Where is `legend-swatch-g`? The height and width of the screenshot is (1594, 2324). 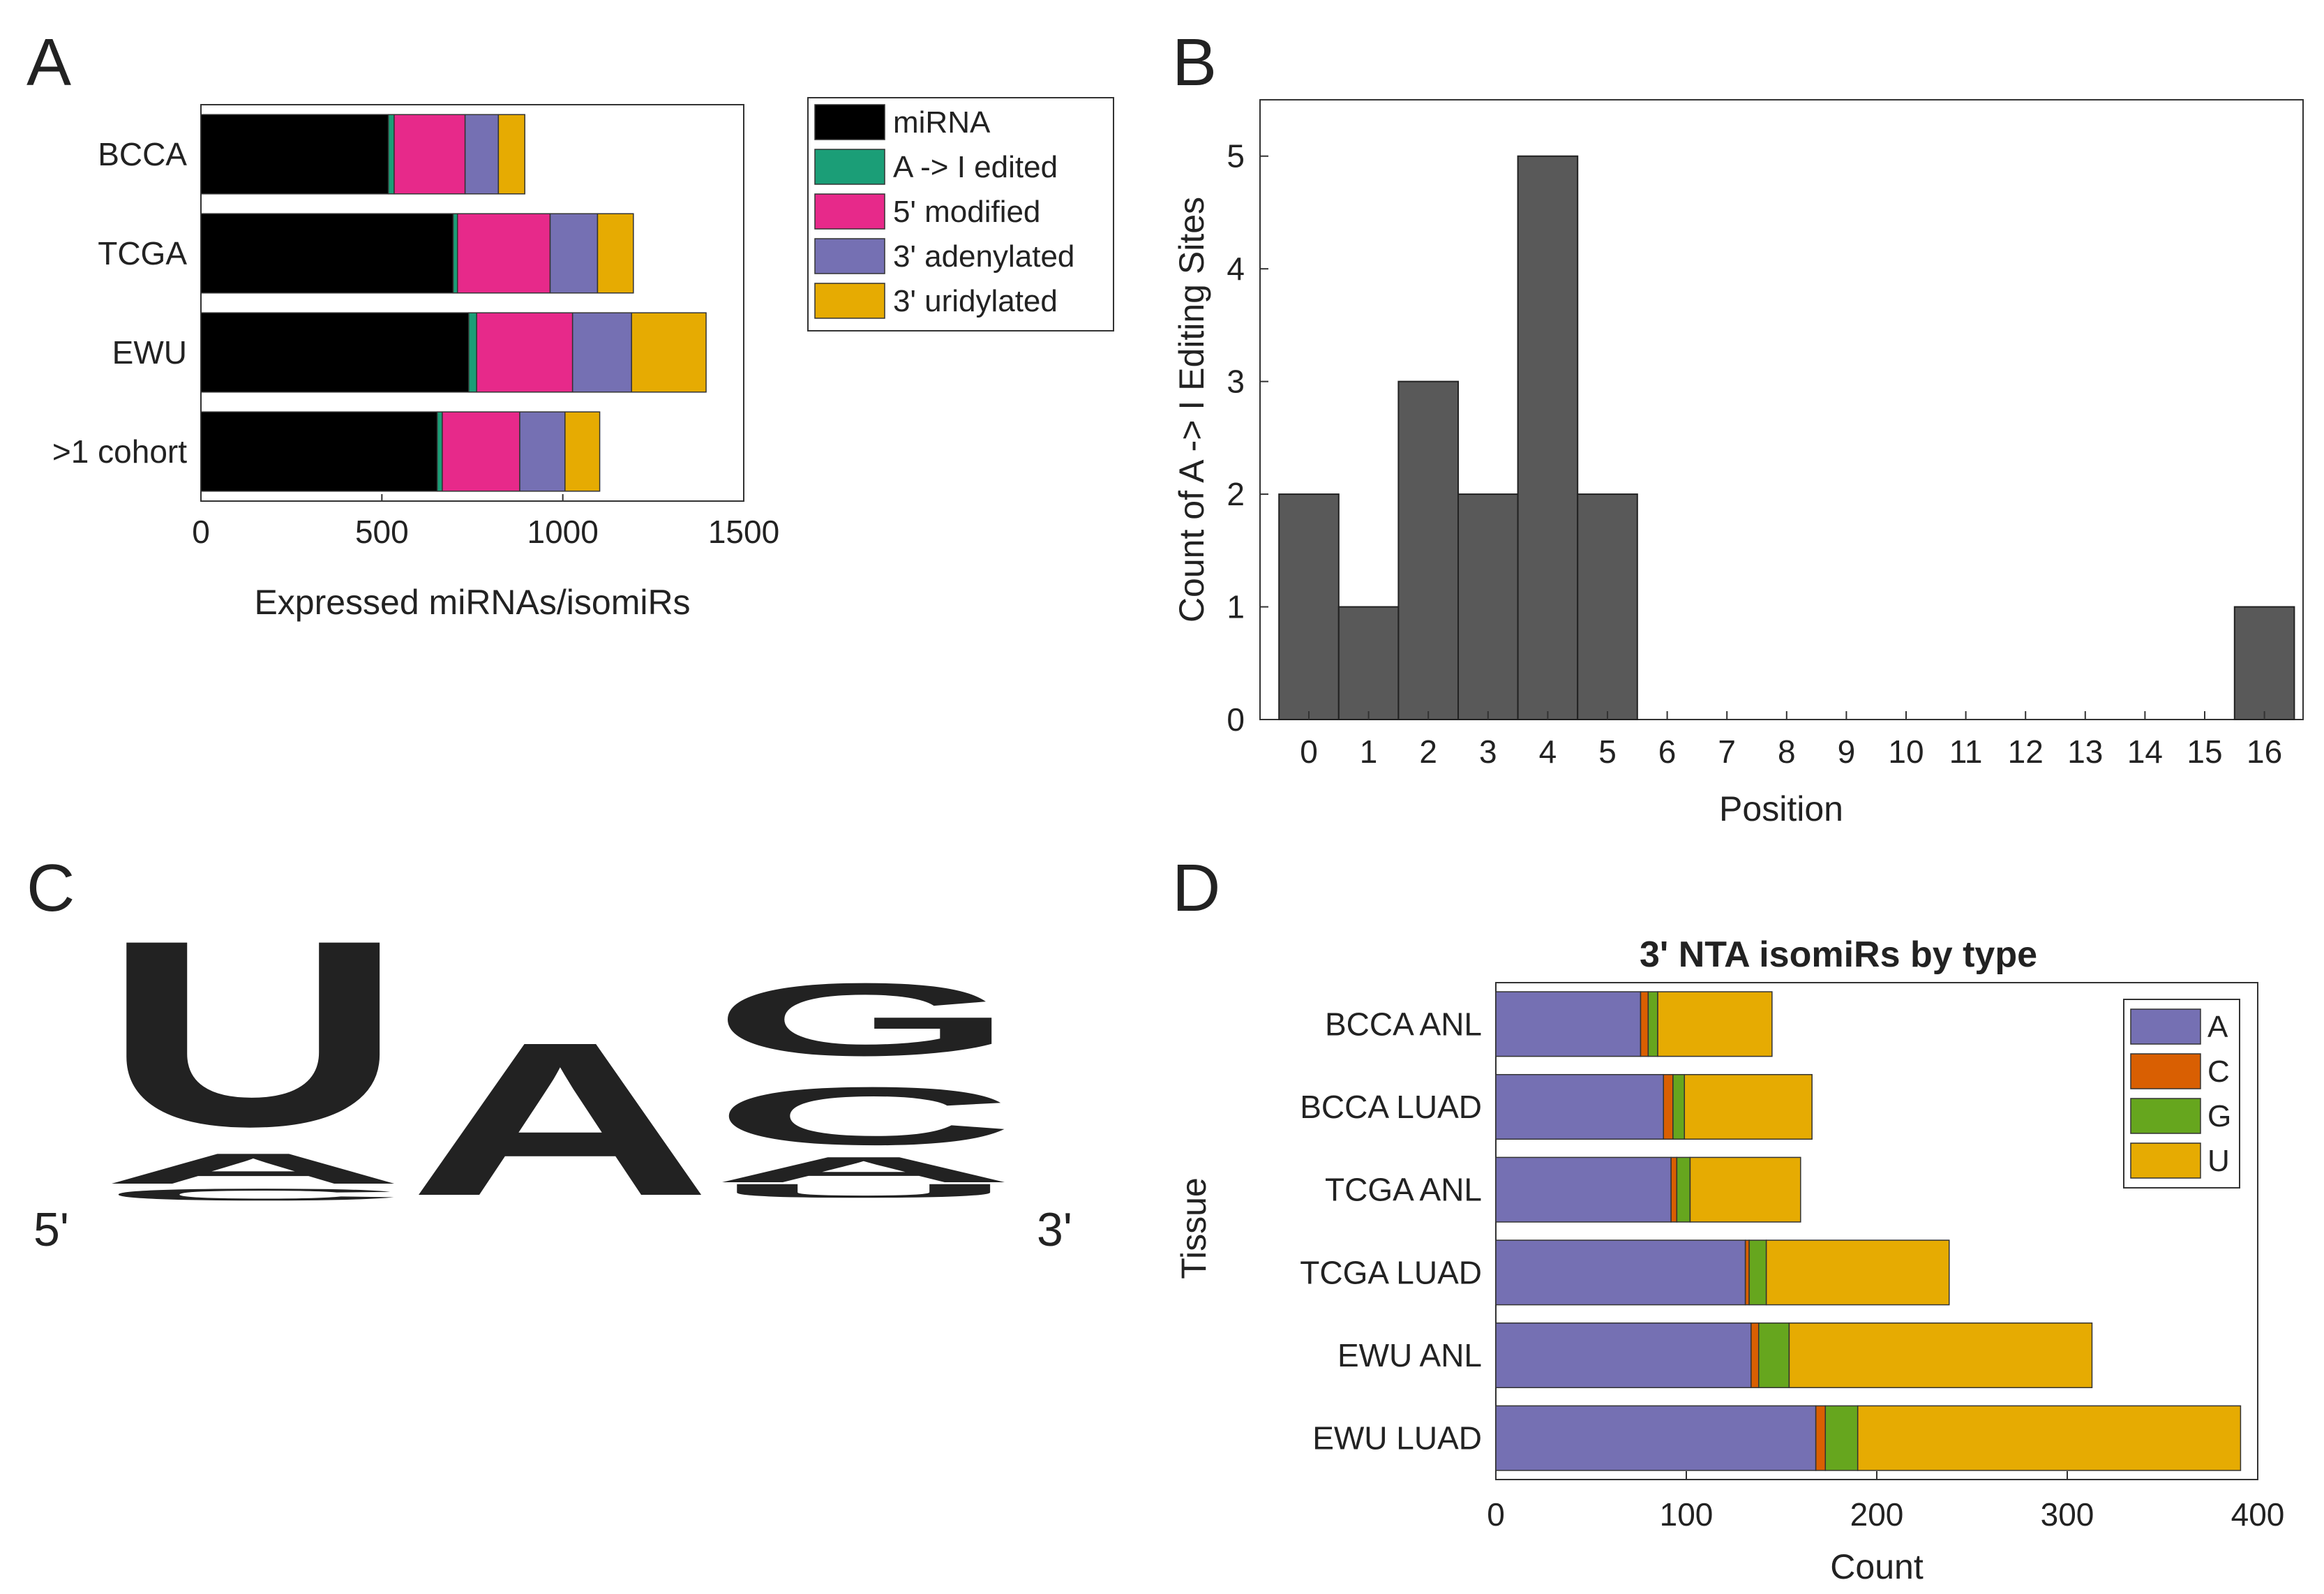
legend-swatch-g is located at coordinates (2165, 1116).